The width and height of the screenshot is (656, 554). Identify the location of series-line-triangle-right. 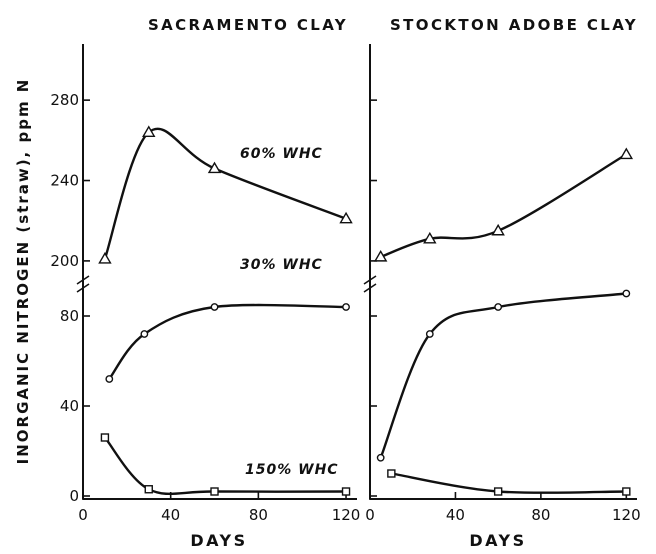
(503, 206).